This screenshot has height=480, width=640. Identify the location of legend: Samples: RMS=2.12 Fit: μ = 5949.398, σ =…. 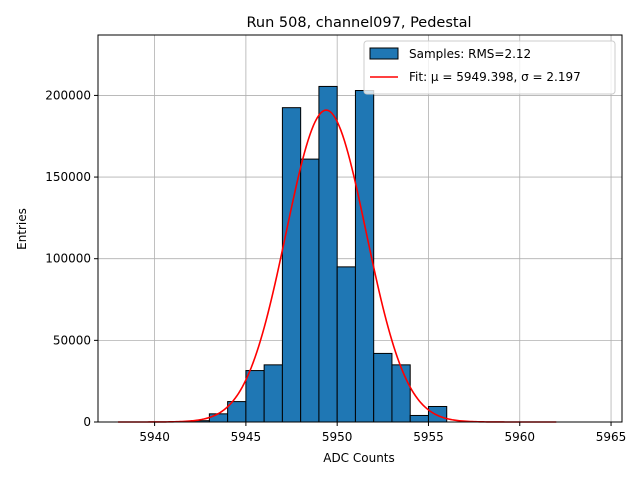
(489, 67).